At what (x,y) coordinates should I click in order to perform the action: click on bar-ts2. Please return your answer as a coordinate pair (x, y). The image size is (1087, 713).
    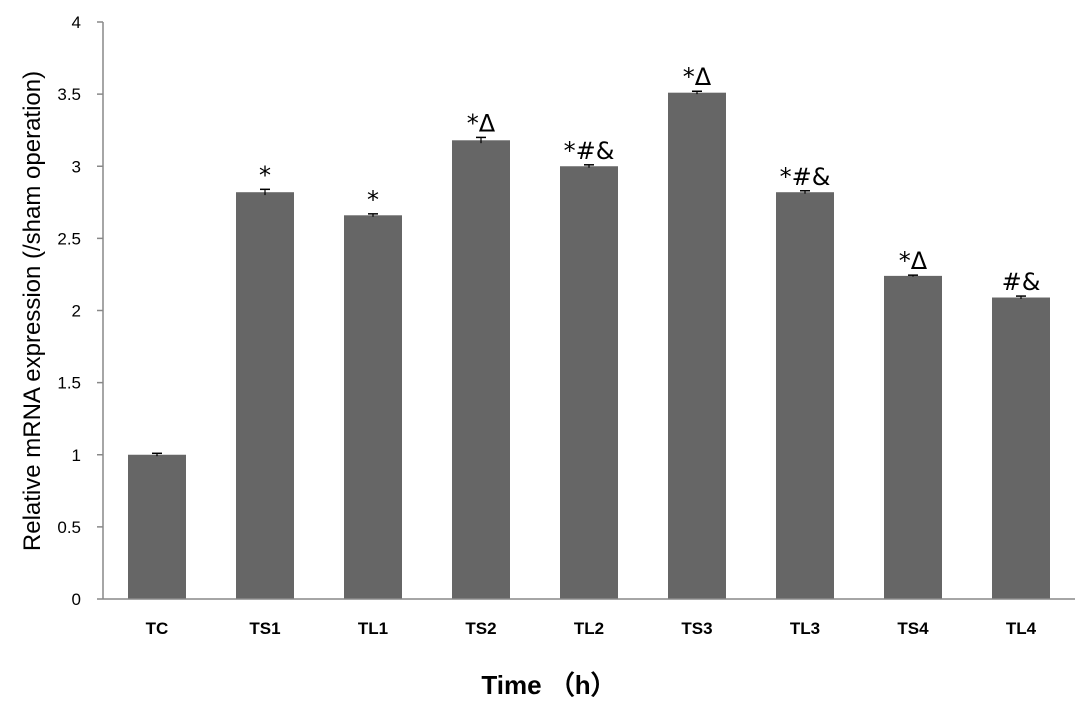
    Looking at the image, I should click on (481, 369).